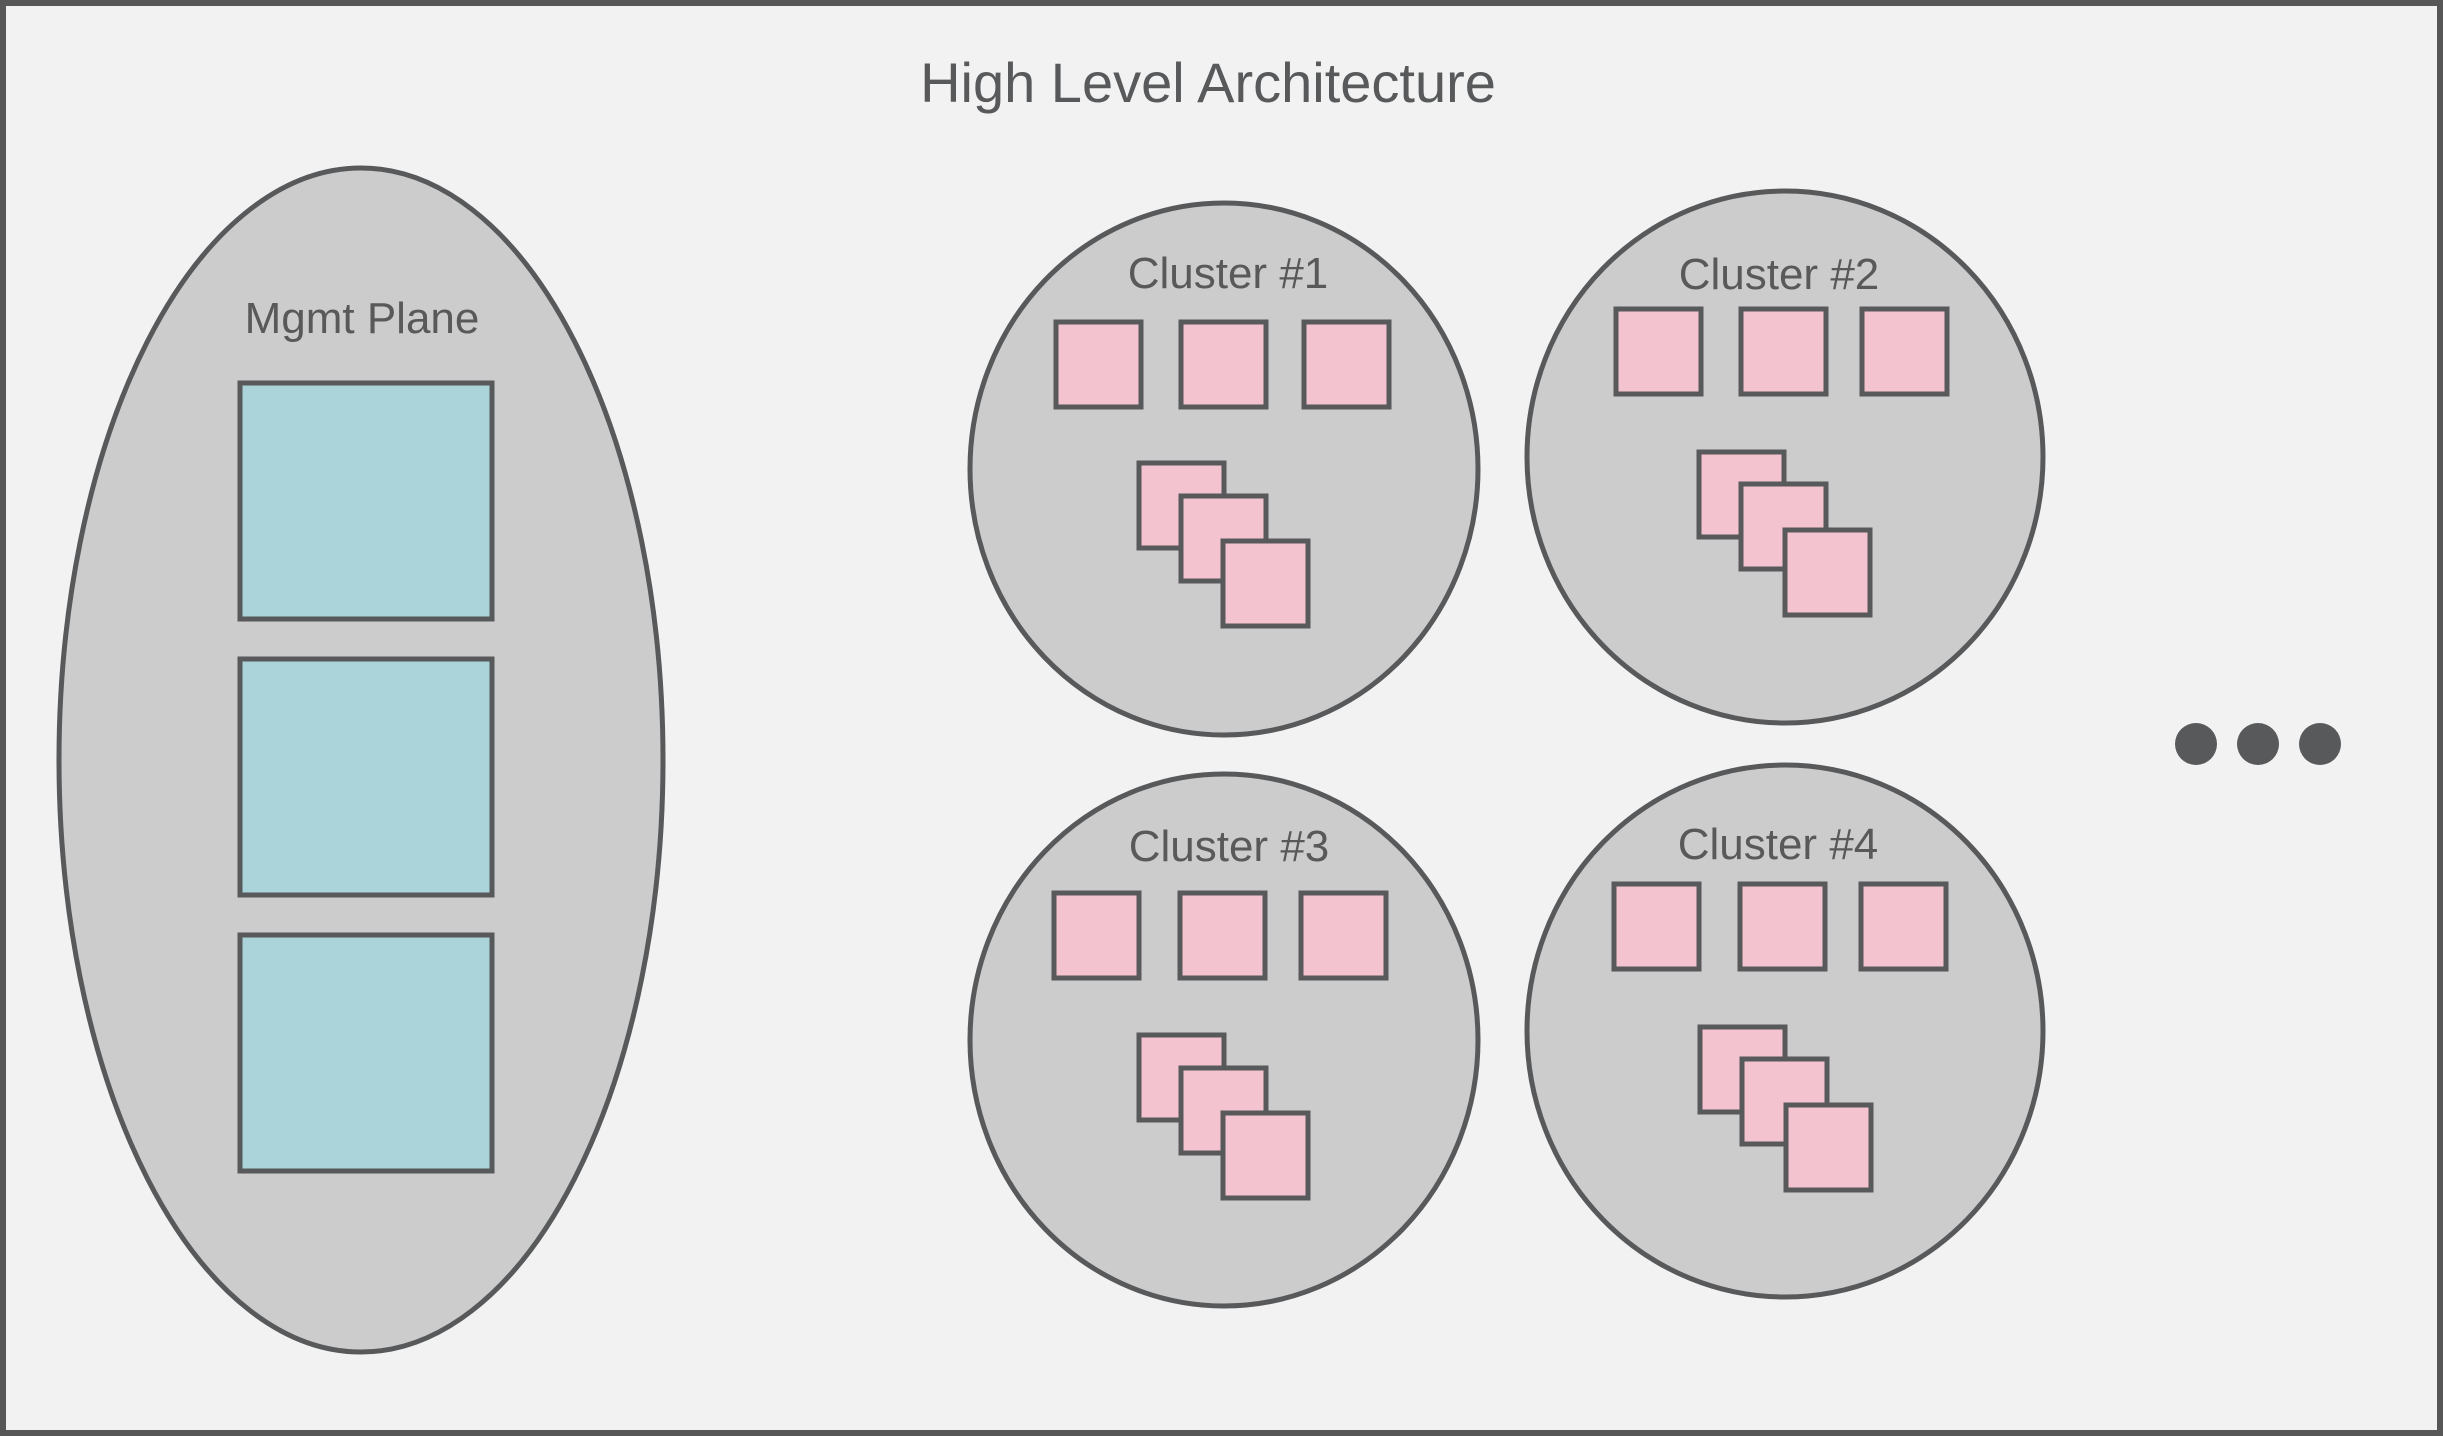 The height and width of the screenshot is (1436, 2443). I want to click on cluster-1-label: Cluster #1, so click(1228, 273).